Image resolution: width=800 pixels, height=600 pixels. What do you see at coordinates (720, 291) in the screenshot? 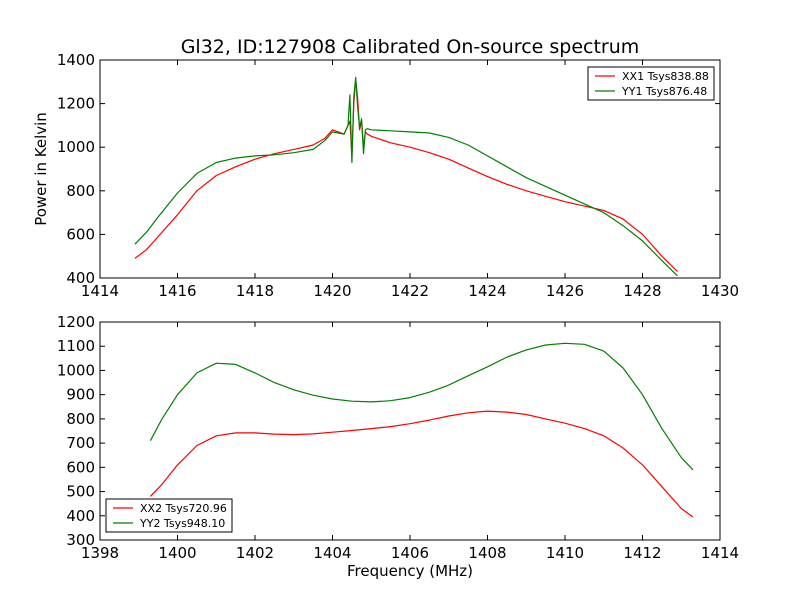
I see `top-x-tick-label: 1430` at bounding box center [720, 291].